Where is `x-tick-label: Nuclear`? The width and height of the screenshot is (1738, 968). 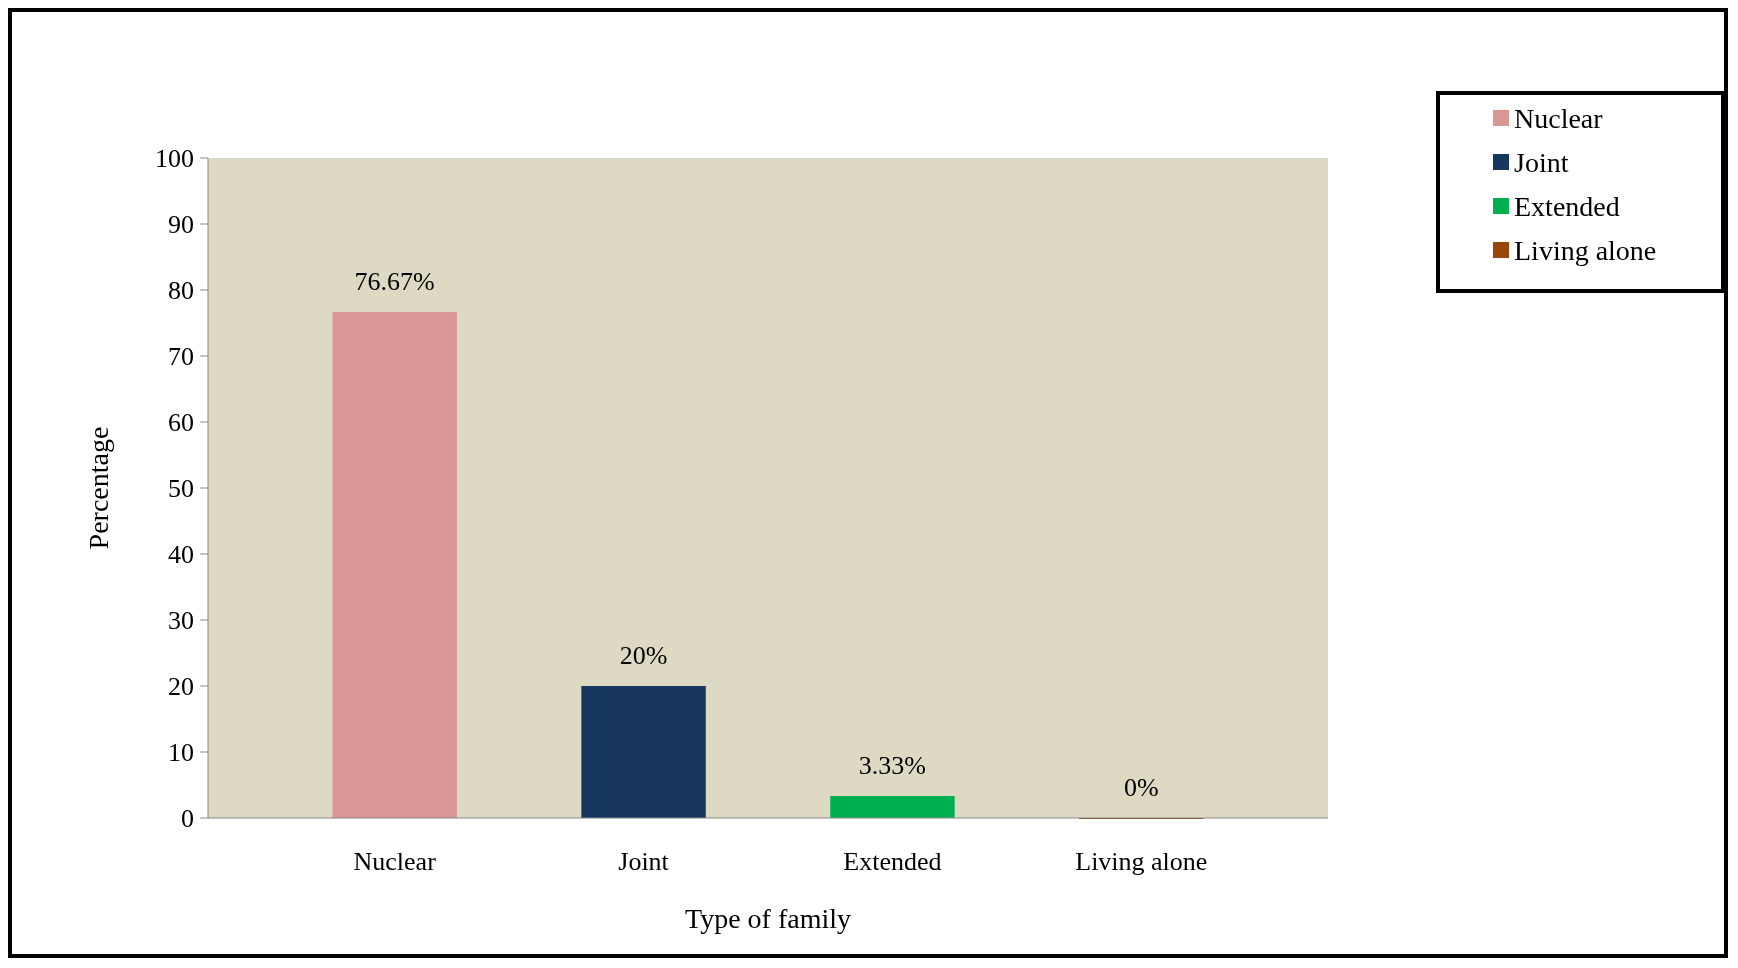
x-tick-label: Nuclear is located at coordinates (395, 861).